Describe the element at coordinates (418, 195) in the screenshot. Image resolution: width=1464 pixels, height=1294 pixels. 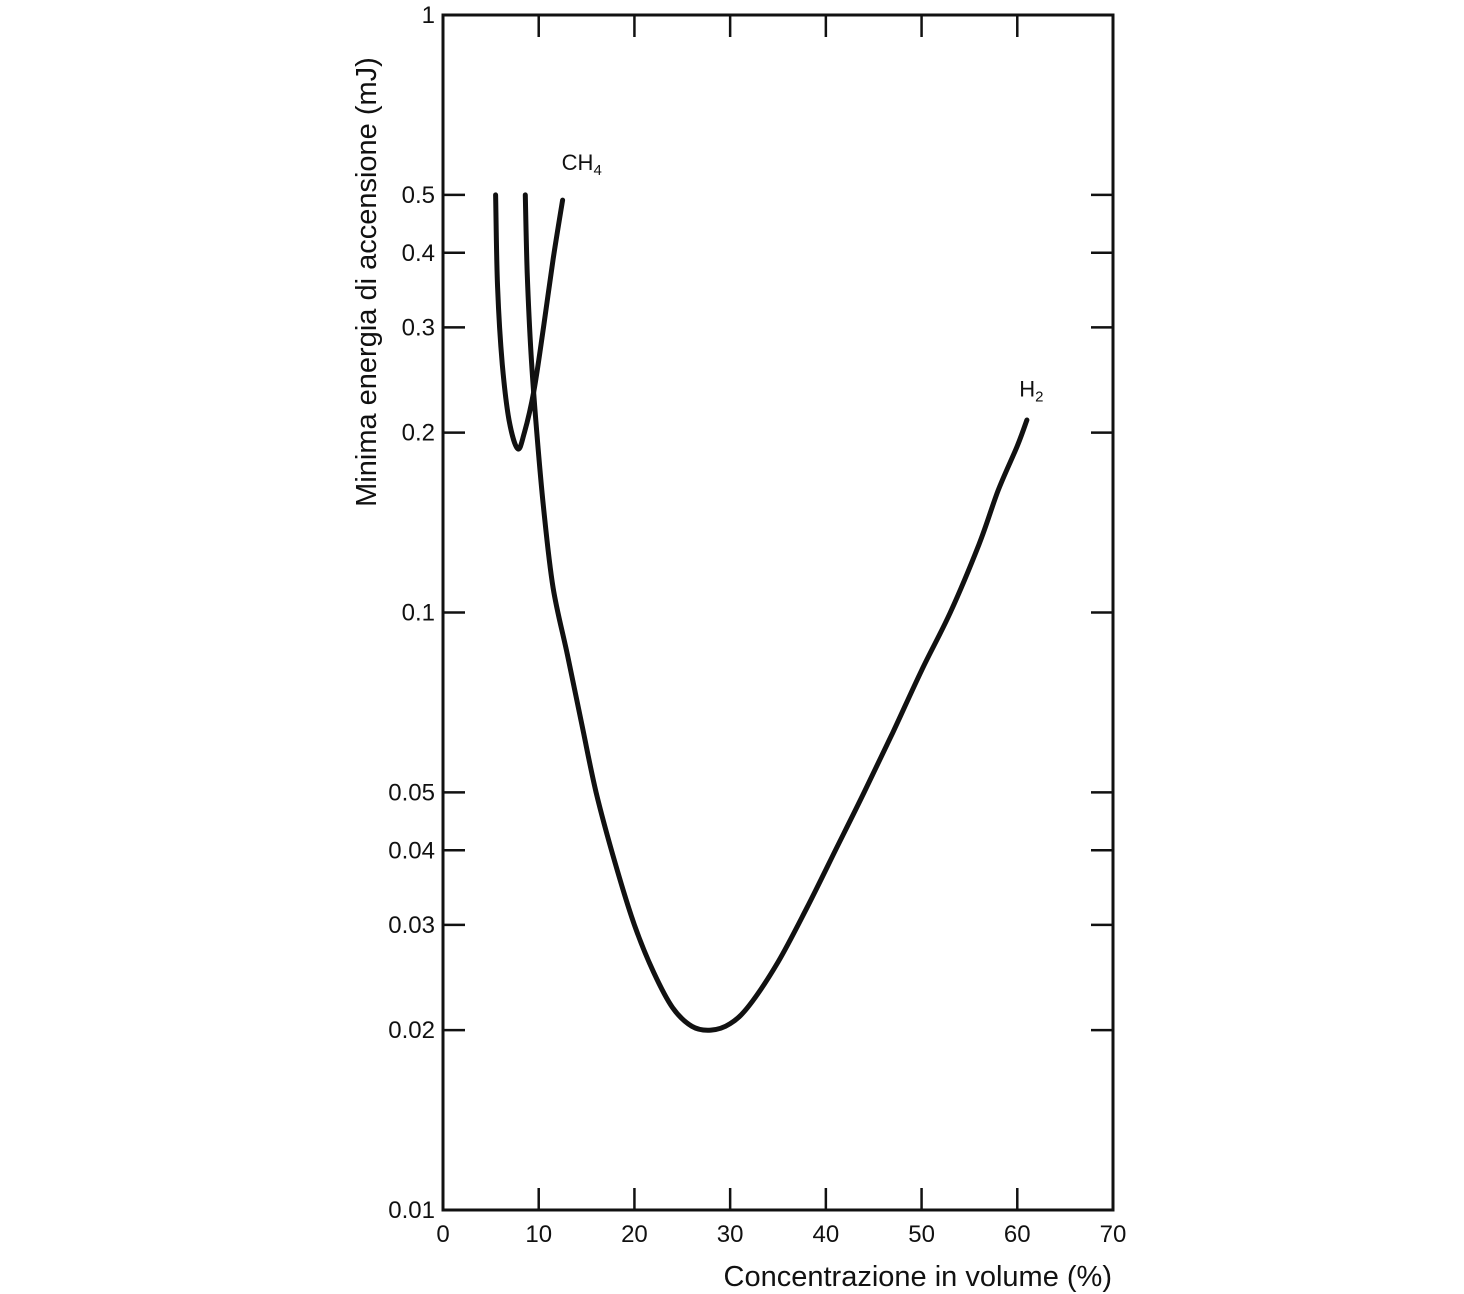
I see `y-tick-label: 0.5` at that location.